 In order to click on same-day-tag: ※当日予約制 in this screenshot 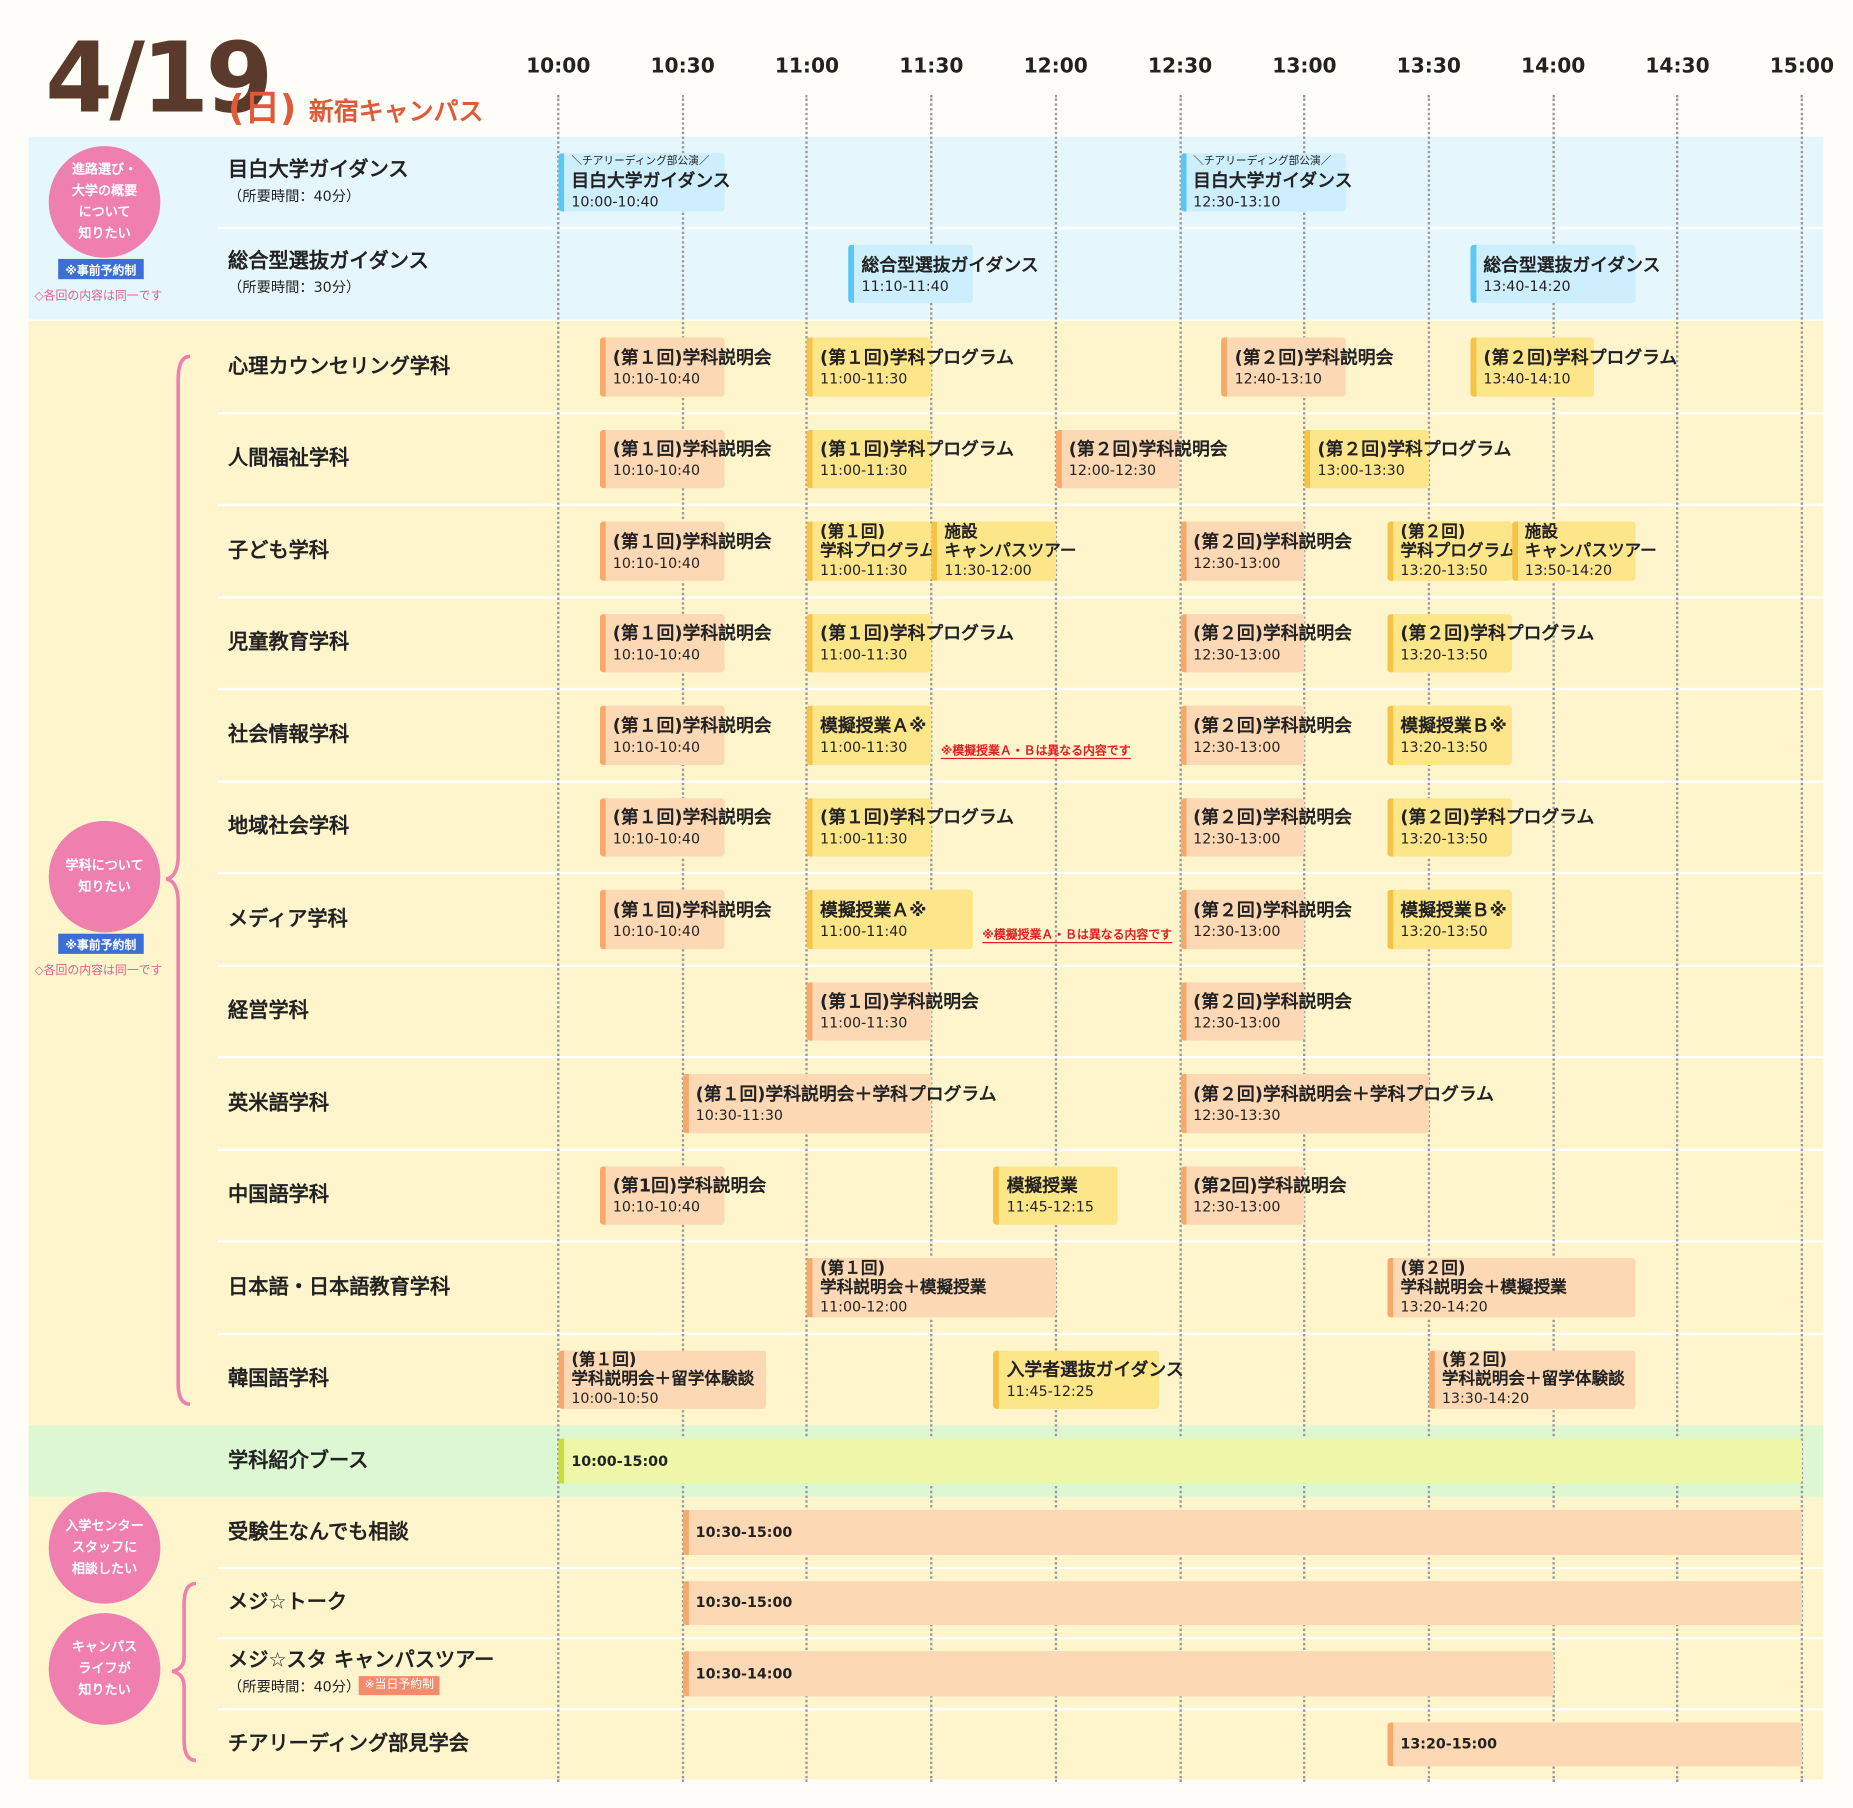, I will do `click(399, 1685)`.